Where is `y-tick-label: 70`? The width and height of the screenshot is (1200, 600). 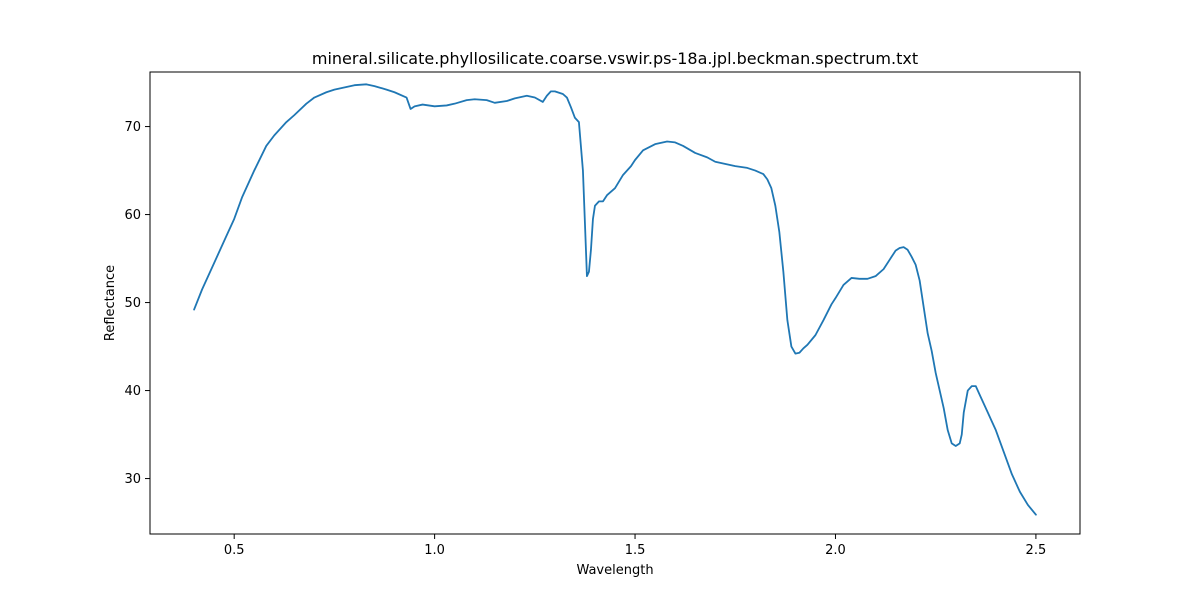
y-tick-label: 70 is located at coordinates (132, 127).